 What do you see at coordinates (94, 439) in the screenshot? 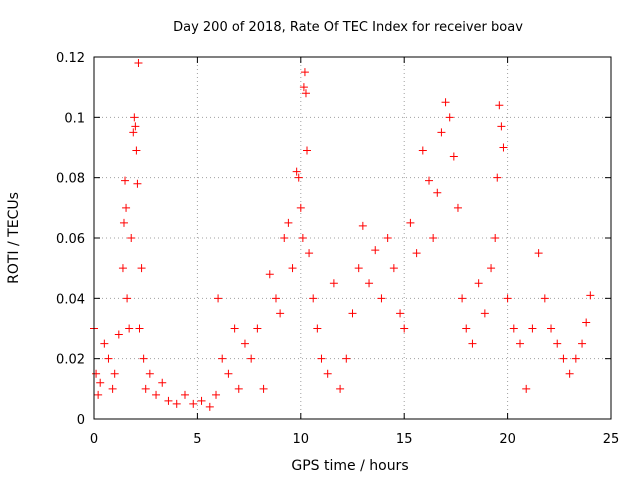
I see `x-tick-label: 0` at bounding box center [94, 439].